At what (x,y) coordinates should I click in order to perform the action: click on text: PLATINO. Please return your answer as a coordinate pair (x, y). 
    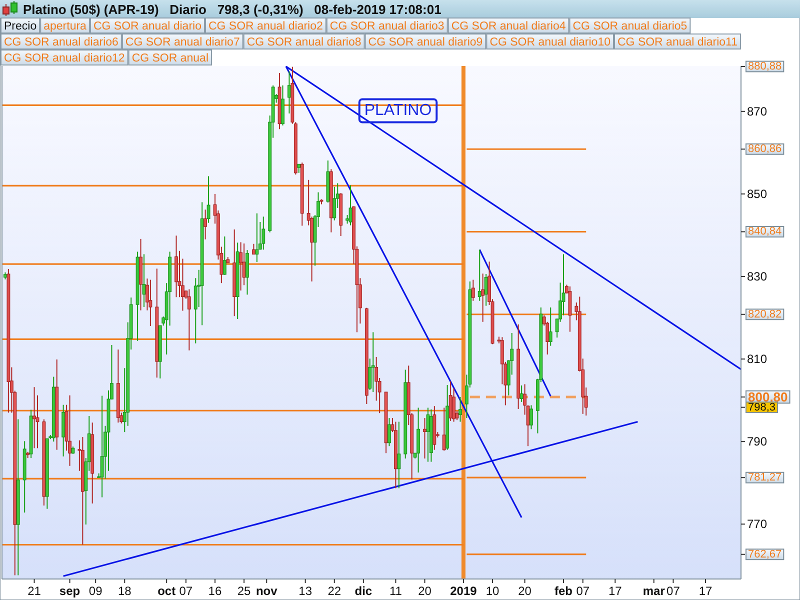
    Looking at the image, I should click on (398, 111).